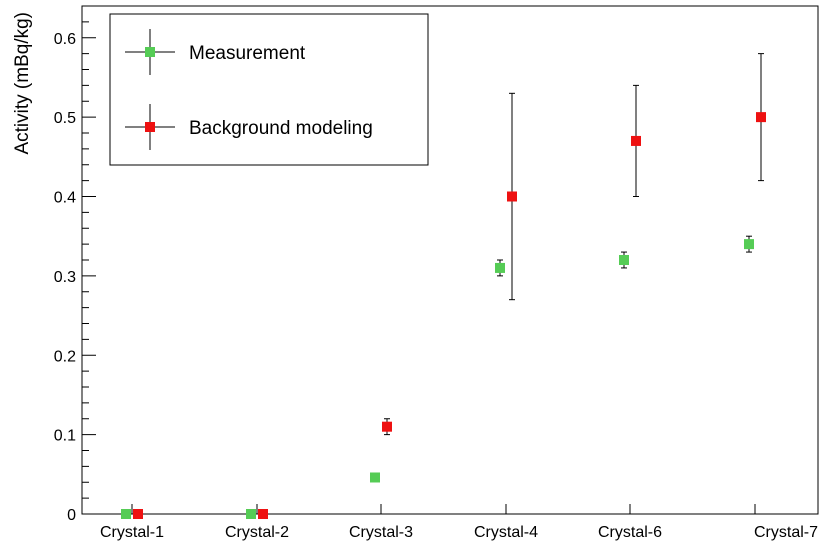 This screenshot has height=546, width=819. Describe the element at coordinates (786, 532) in the screenshot. I see `x-tick-label: Crystal-7` at that location.